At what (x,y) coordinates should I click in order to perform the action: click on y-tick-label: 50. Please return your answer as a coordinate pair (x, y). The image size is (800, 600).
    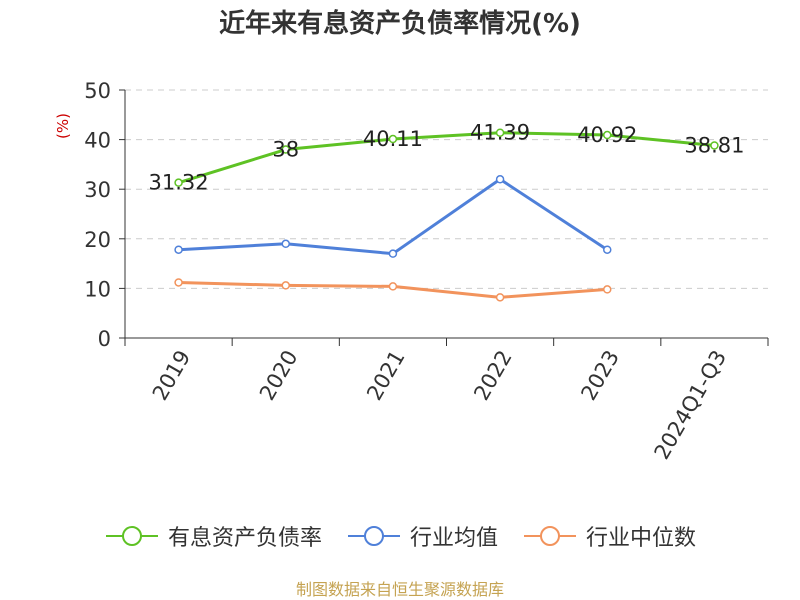
    Looking at the image, I should click on (97, 91).